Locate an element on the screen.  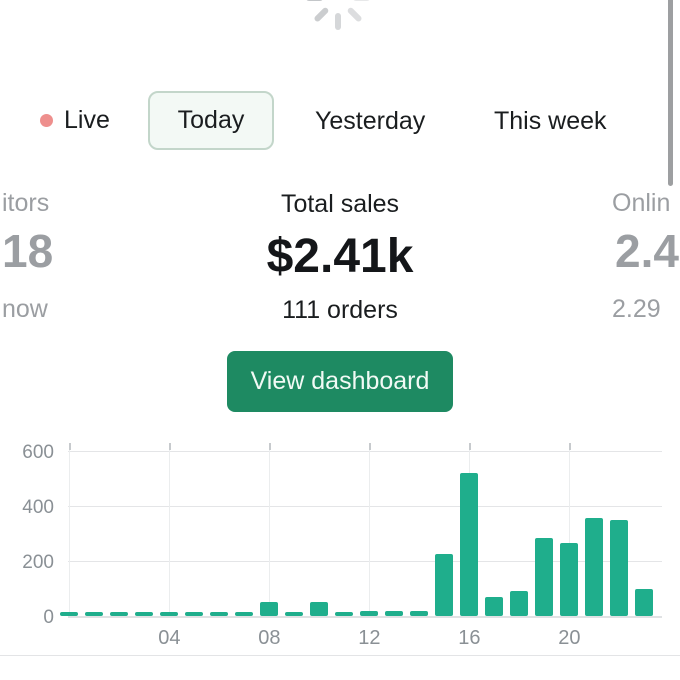
stat-visitors-sub: now is located at coordinates (25, 309).